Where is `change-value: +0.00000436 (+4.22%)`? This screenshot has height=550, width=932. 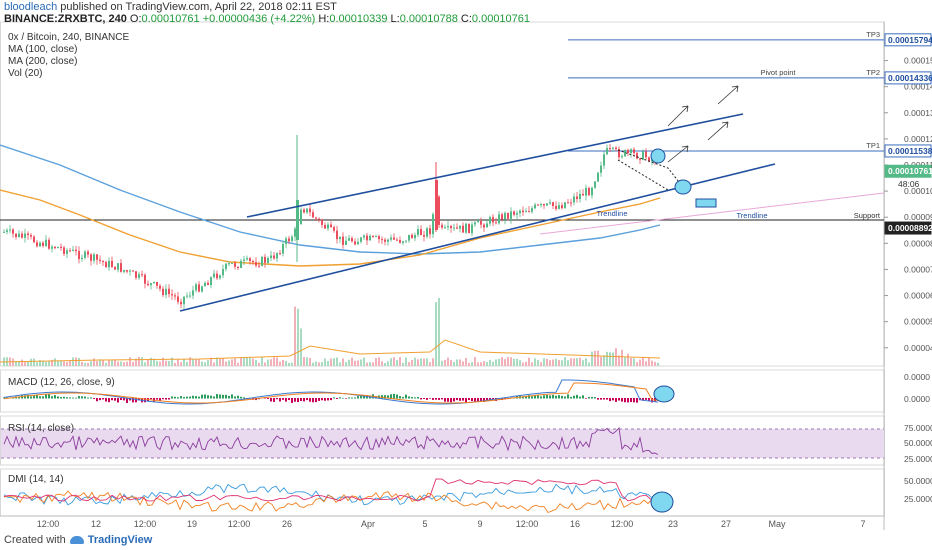 change-value: +0.00000436 (+4.22%) is located at coordinates (259, 19).